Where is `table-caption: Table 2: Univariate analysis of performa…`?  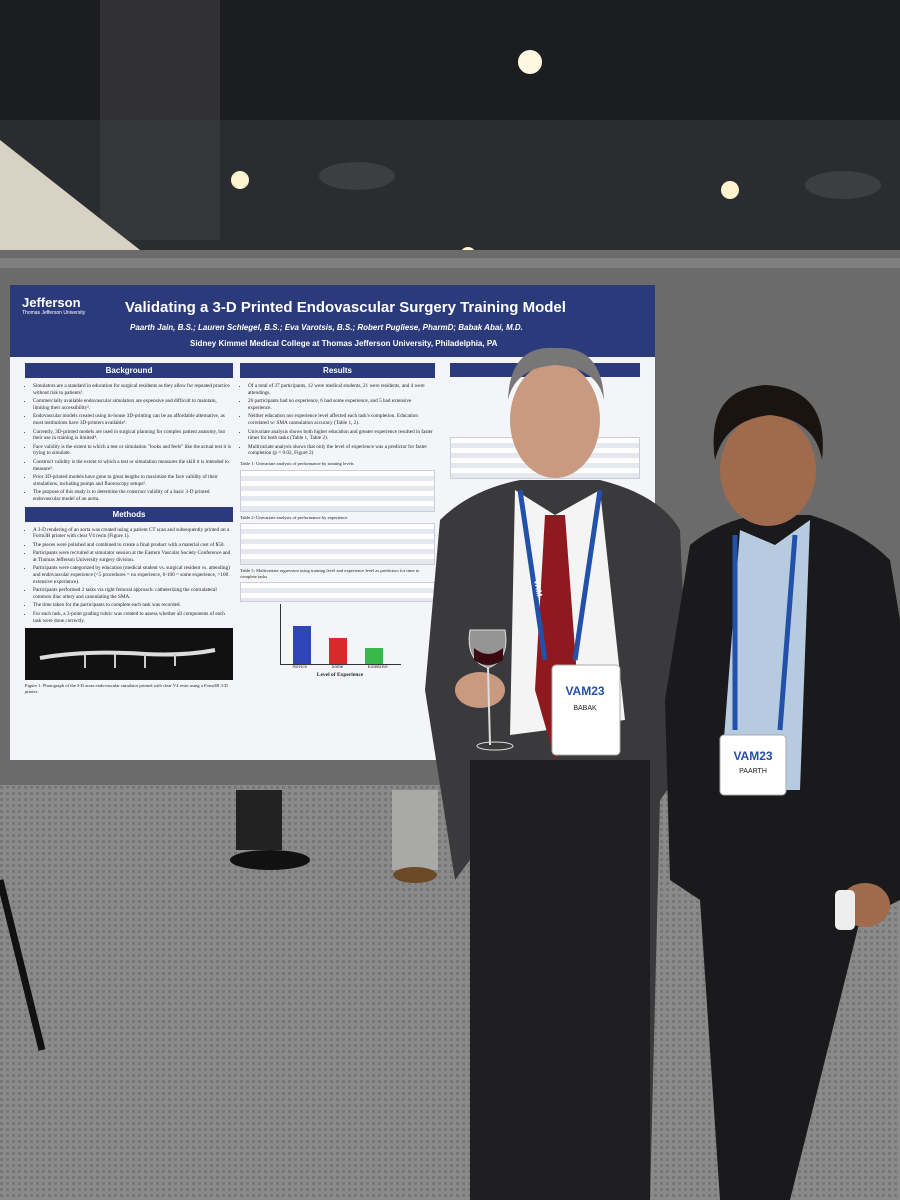 table-caption: Table 2: Univariate analysis of performa… is located at coordinates (294, 517).